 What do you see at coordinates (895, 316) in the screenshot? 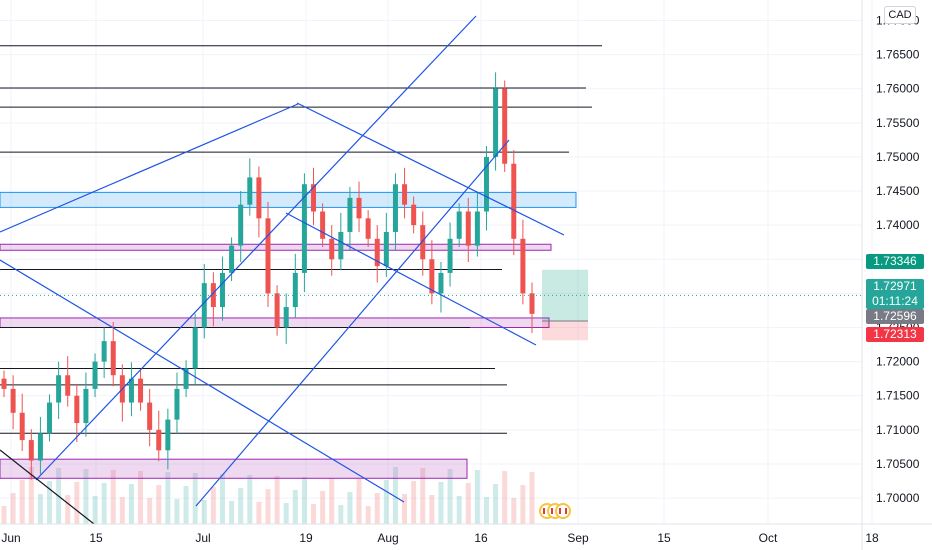
I see `entry-price-label: 1.72596` at bounding box center [895, 316].